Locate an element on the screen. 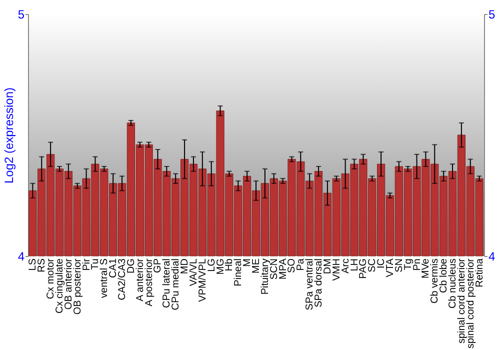  x-tick-label: OB anterior is located at coordinates (68, 284).